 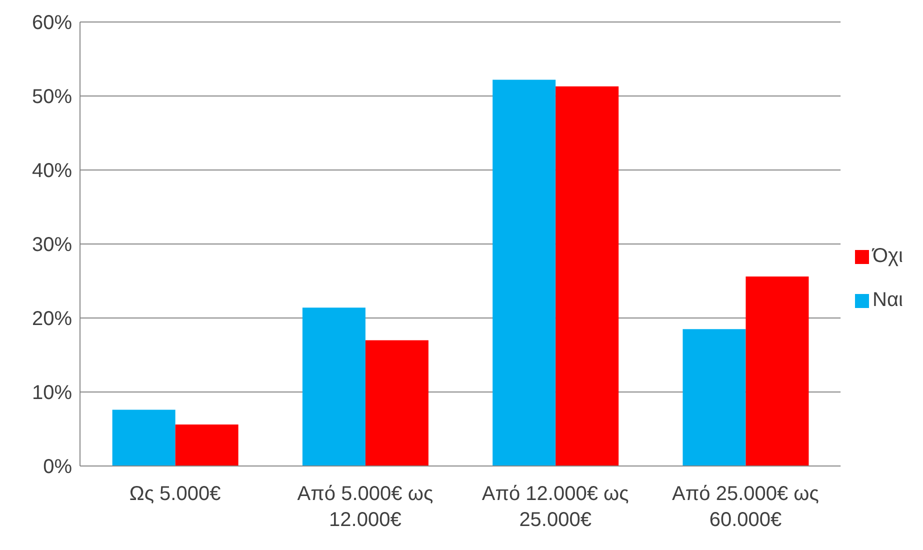 What do you see at coordinates (52, 23) in the screenshot?
I see `y-tick-label: 60%` at bounding box center [52, 23].